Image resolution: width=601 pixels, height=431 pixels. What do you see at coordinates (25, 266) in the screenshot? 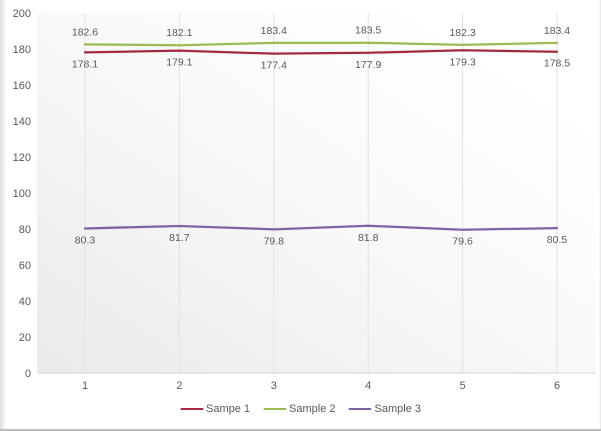
I see `y-tick-label: 60` at bounding box center [25, 266].